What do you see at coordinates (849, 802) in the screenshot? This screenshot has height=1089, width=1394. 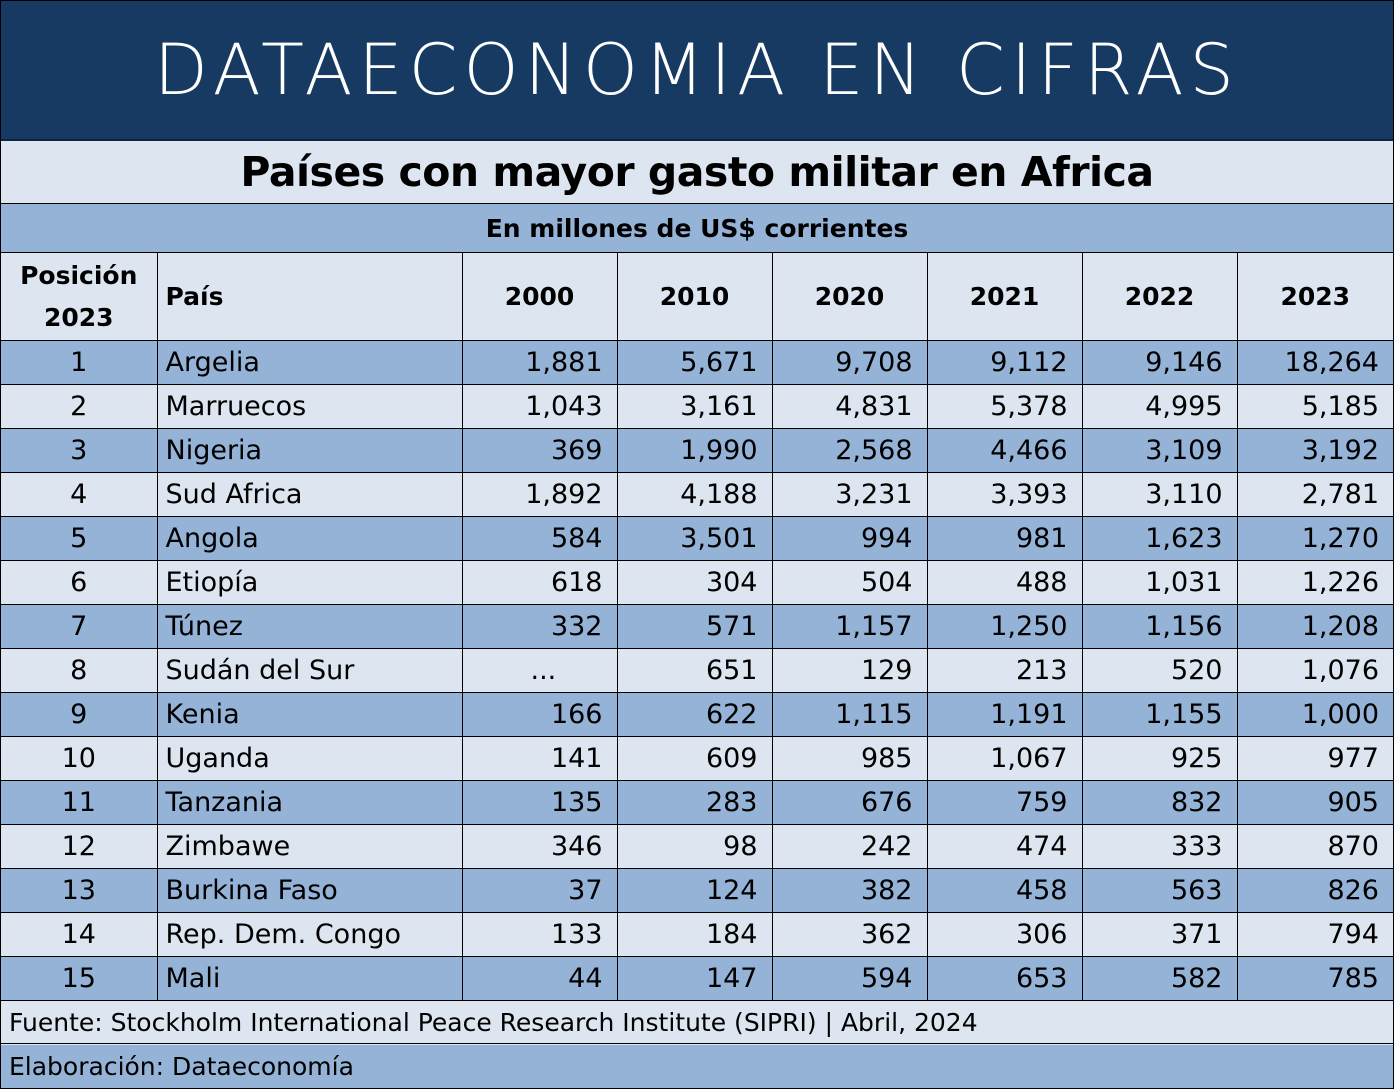 I see `value-cell: 676` at bounding box center [849, 802].